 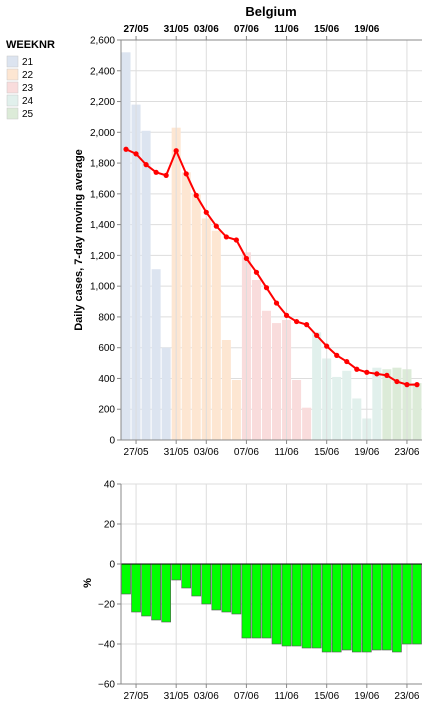 I want to click on top-y-tick-label: 600, so click(x=106, y=348).